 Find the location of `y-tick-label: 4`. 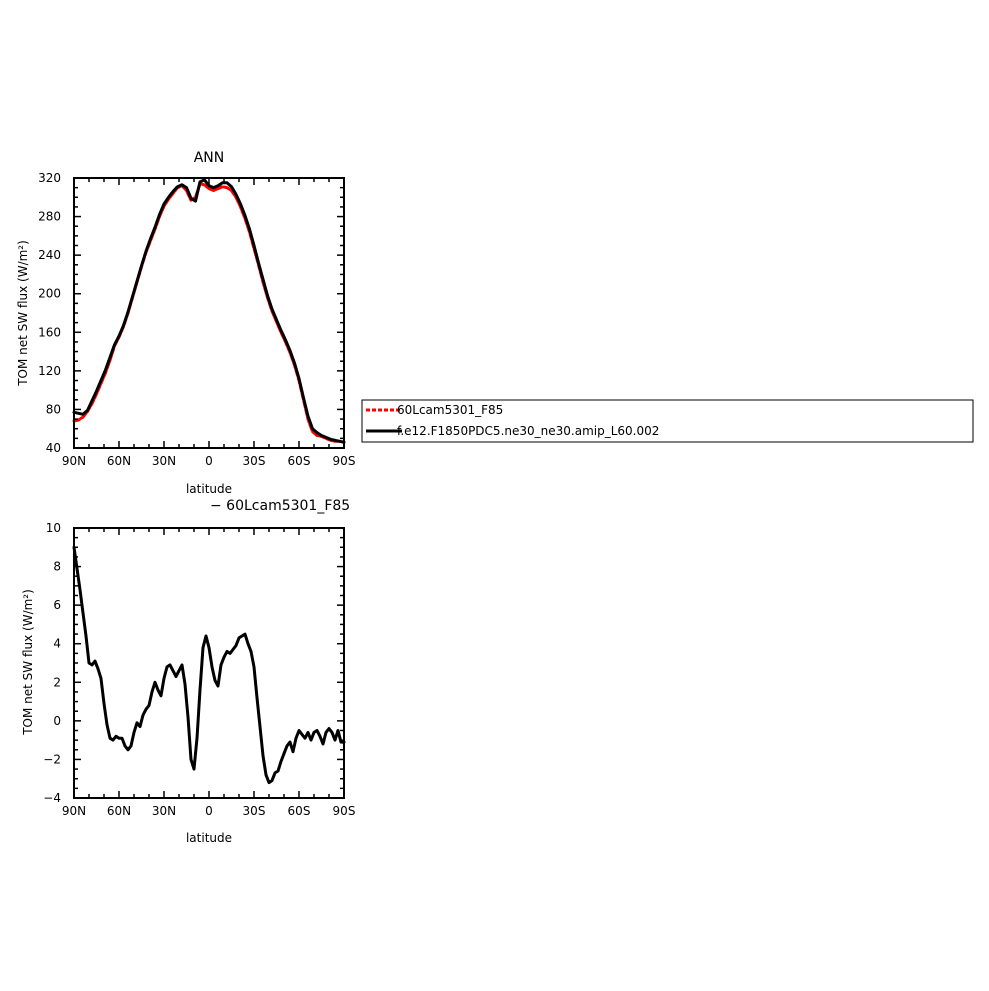

y-tick-label: 4 is located at coordinates (57, 644).